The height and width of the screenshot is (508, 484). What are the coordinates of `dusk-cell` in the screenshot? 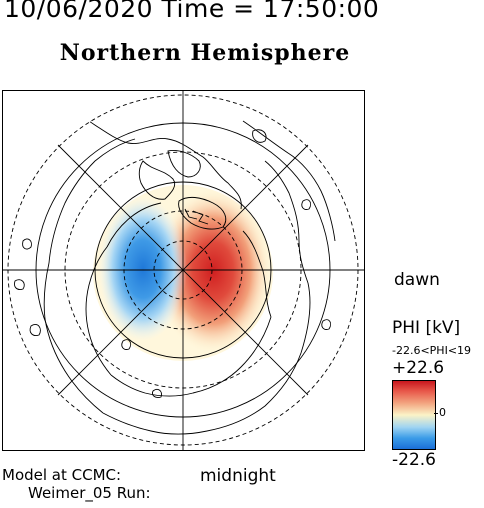 It's located at (143, 269).